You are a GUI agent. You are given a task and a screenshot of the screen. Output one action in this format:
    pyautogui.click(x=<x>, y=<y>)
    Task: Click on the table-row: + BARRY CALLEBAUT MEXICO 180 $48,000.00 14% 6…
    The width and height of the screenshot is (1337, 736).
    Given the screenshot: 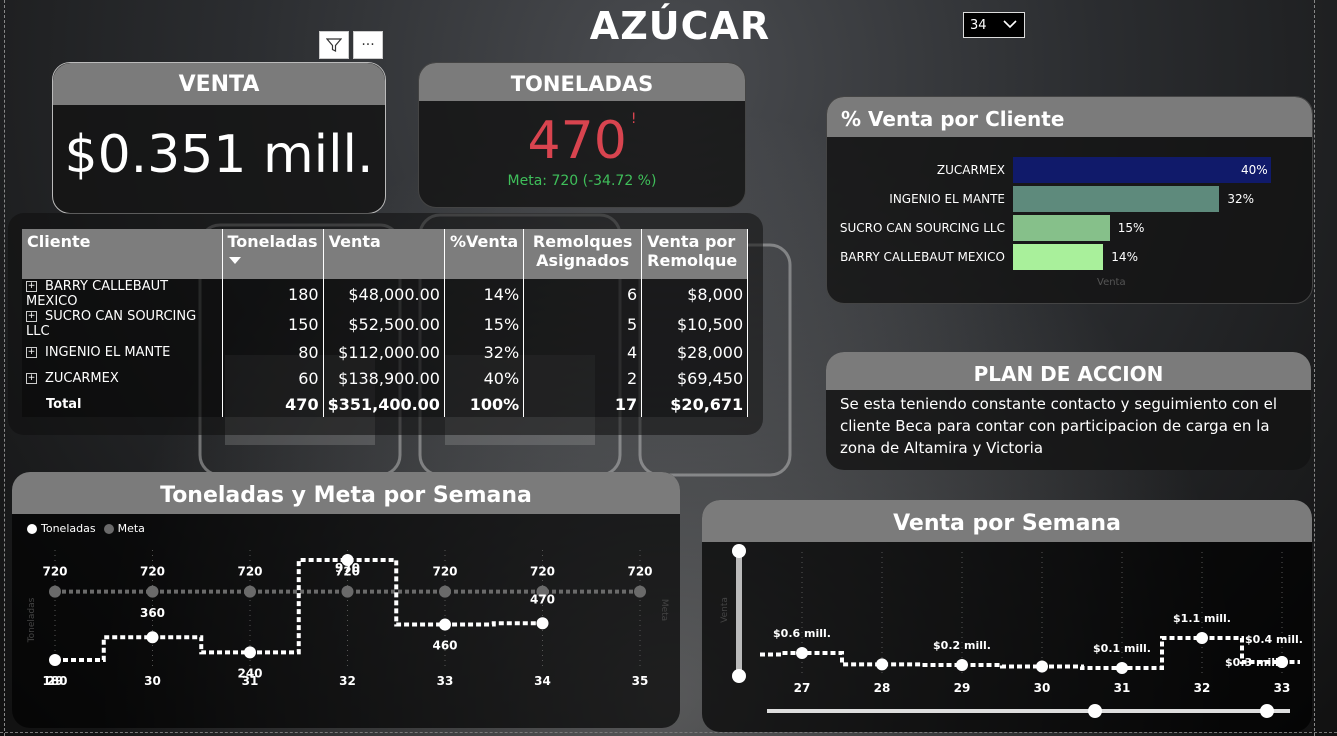 What is the action you would take?
    pyautogui.click(x=385, y=294)
    